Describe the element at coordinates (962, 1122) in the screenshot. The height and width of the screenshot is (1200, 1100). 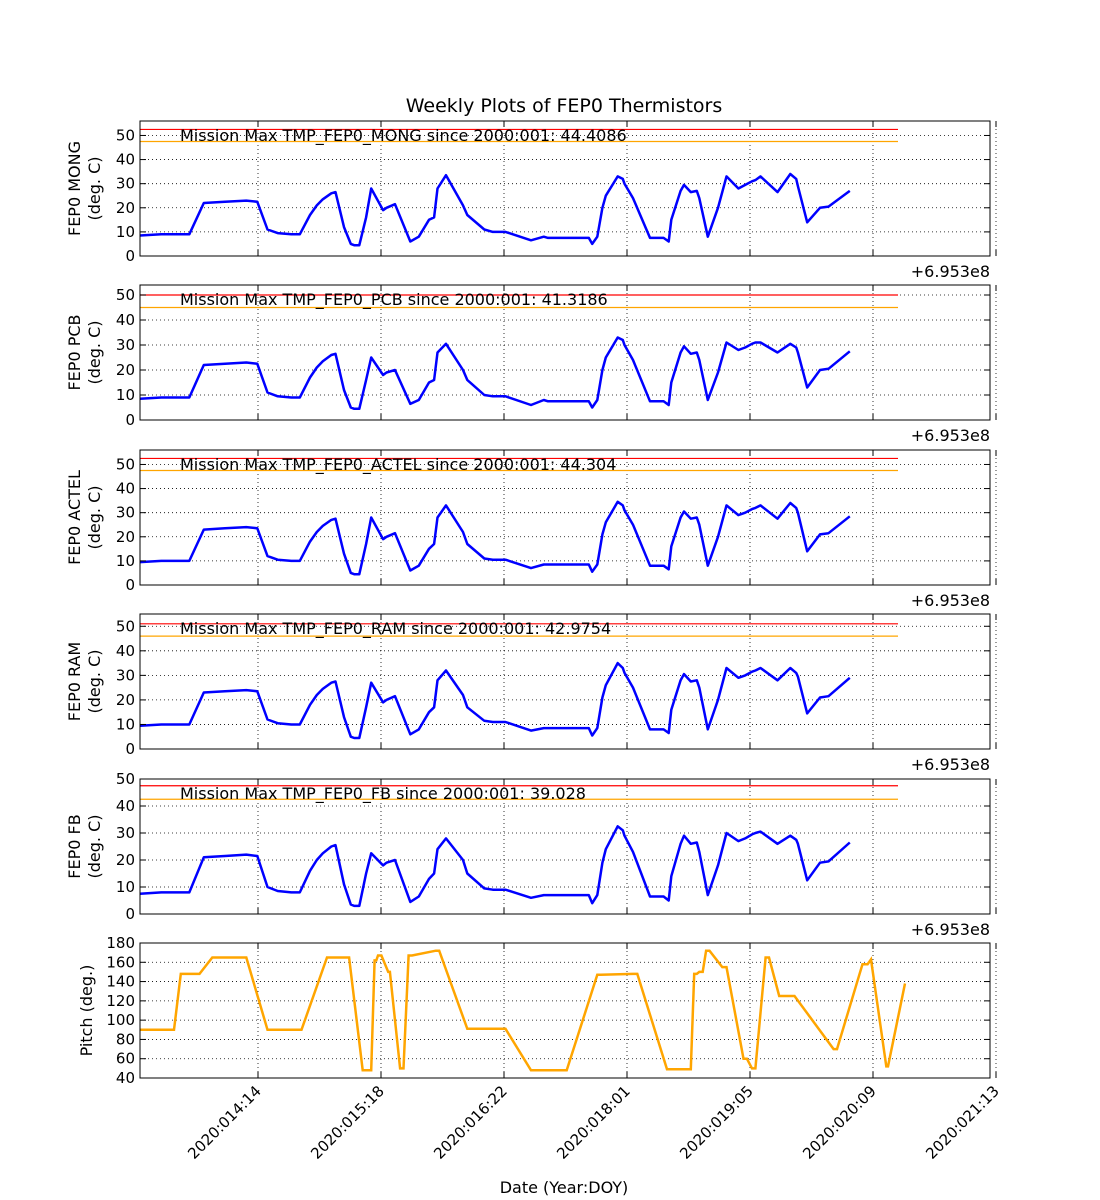
I see `x-tick-label: 2020:021:13` at that location.